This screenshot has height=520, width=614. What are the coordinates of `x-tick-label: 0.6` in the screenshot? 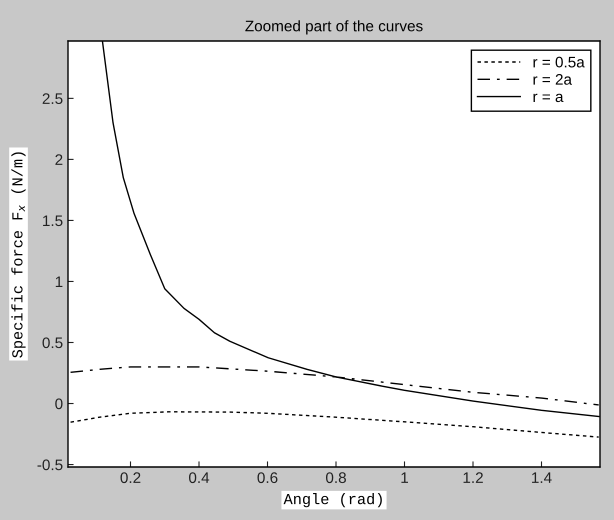 It's located at (267, 478).